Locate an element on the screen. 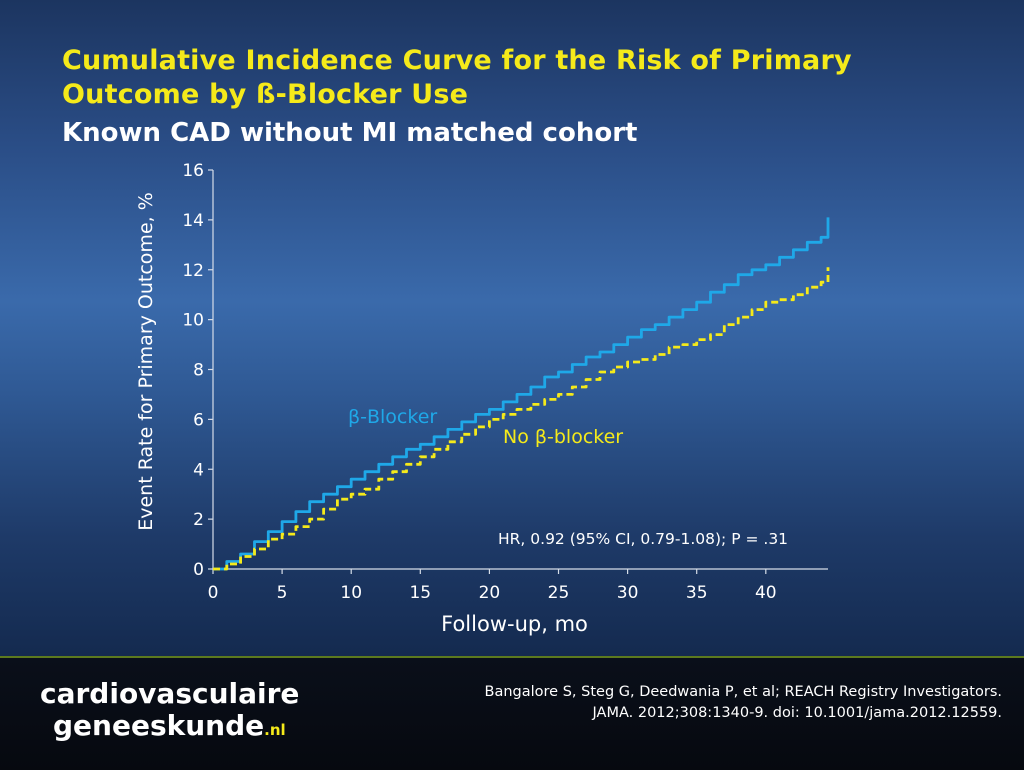 The width and height of the screenshot is (1024, 770). hazard-ratio-annotation: HR, 0.92 (95% CI, 0.79-1.08); P = .31 is located at coordinates (643, 539).